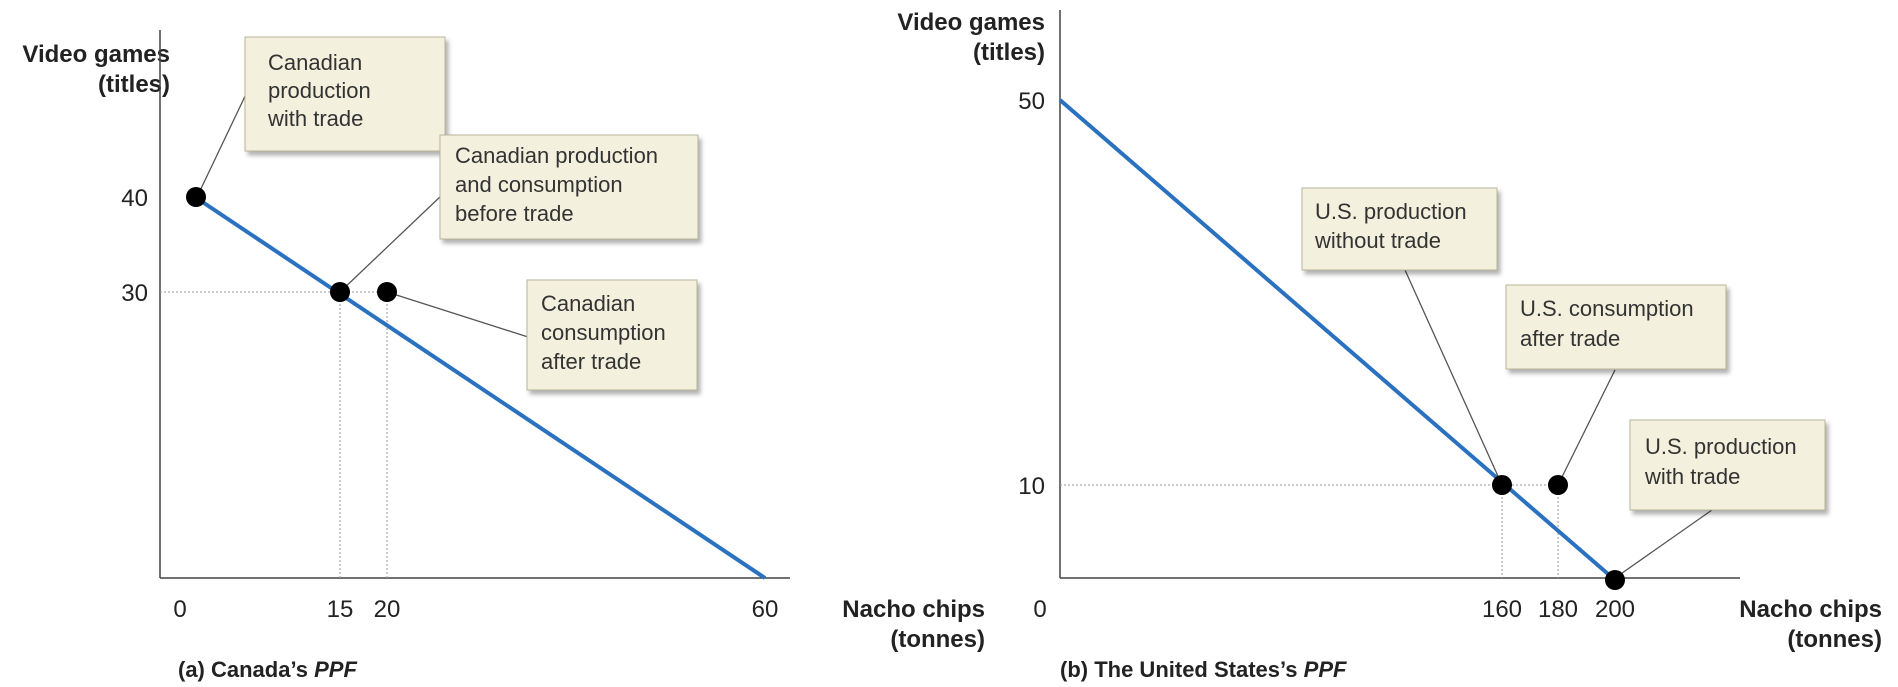 The image size is (1898, 687). I want to click on a-callout-production-with-trade: Canadian production with trade, so click(345, 94).